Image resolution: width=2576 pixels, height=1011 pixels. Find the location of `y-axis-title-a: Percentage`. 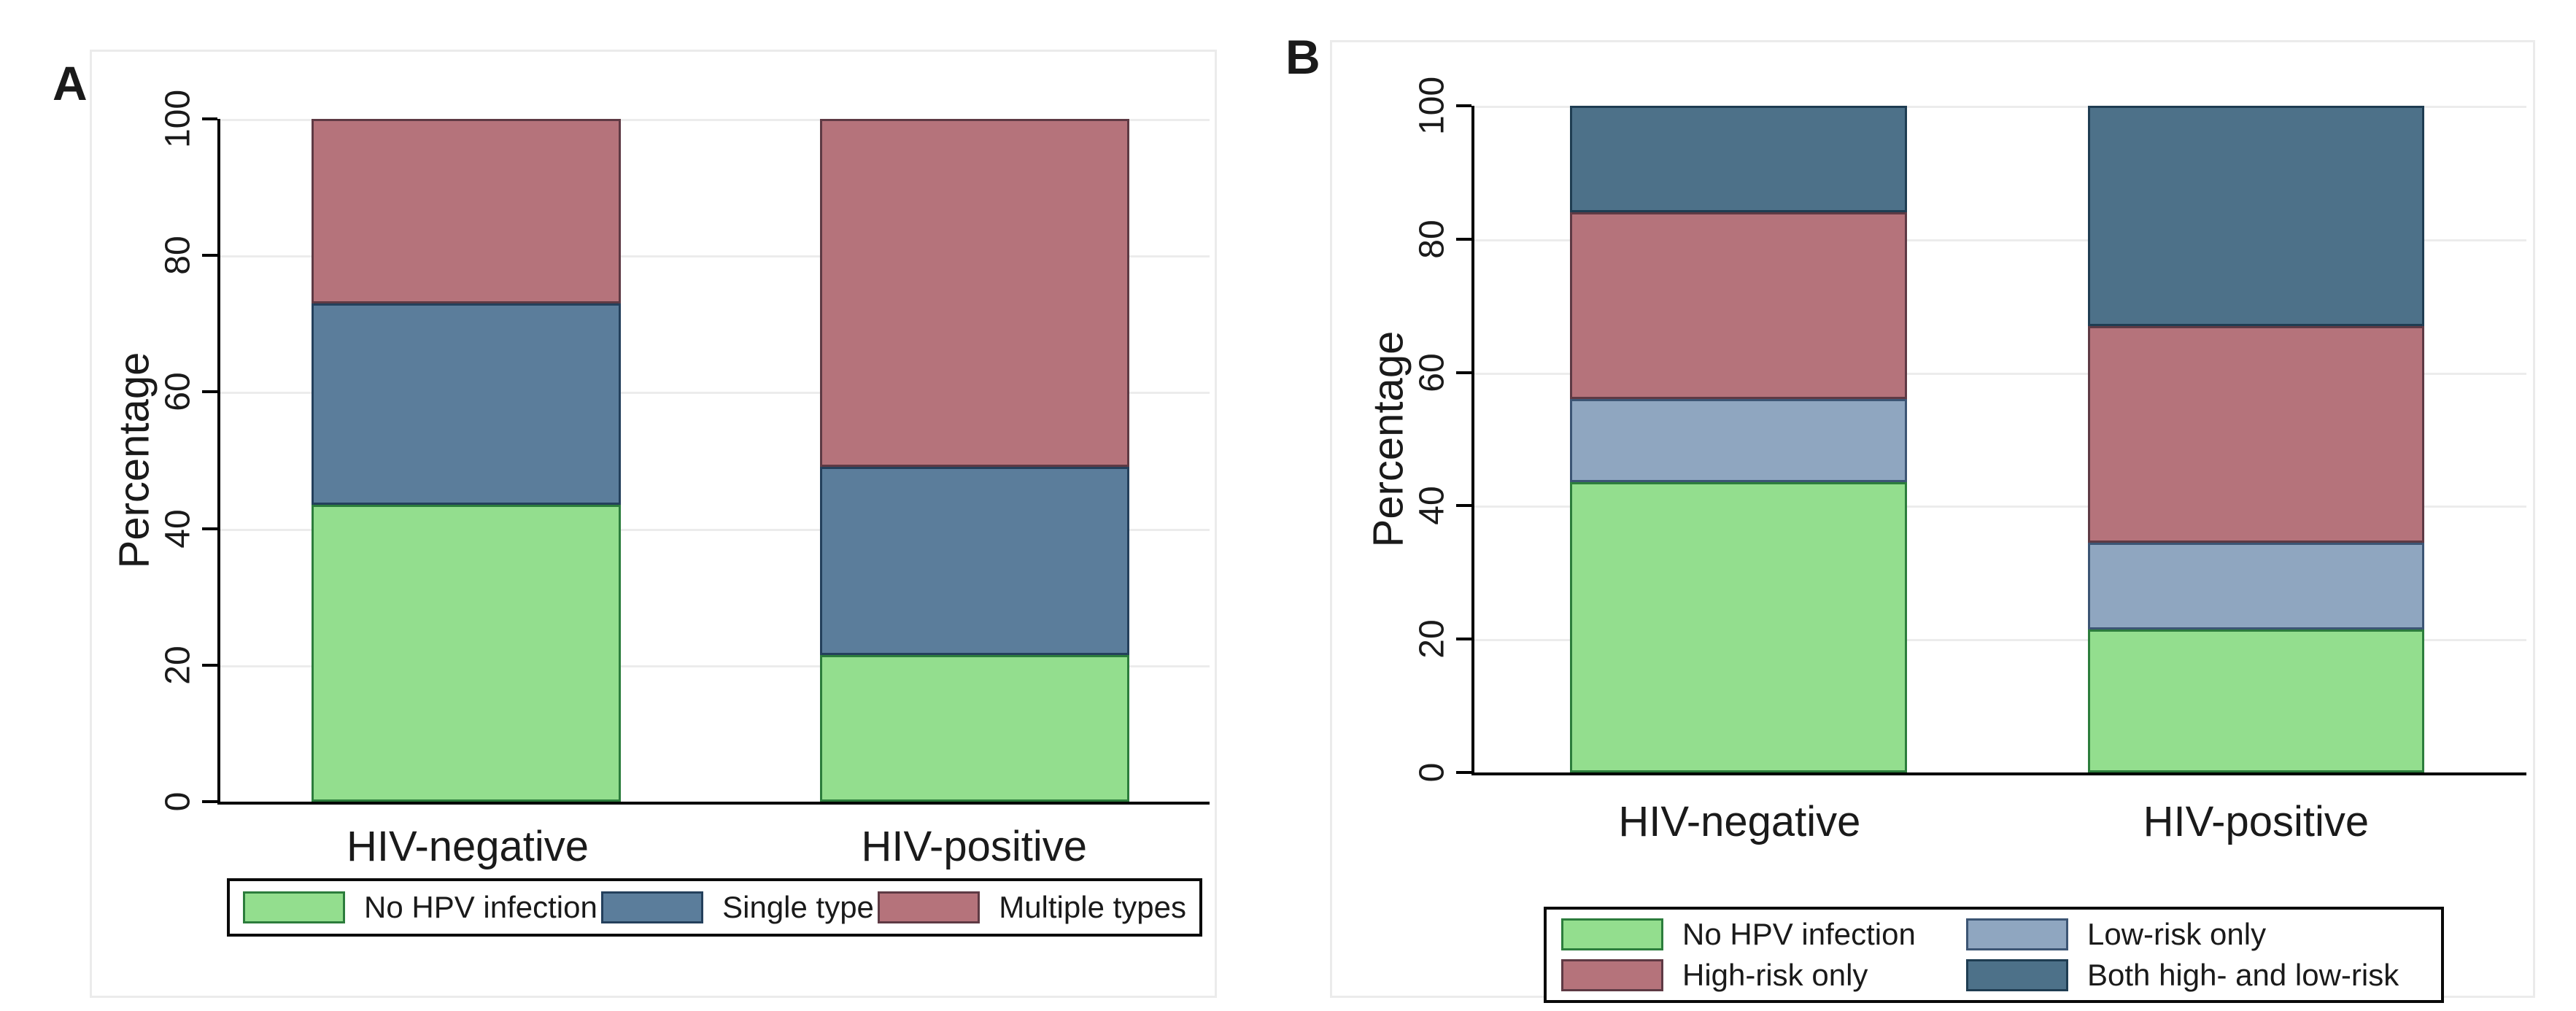

y-axis-title-a: Percentage is located at coordinates (134, 461).